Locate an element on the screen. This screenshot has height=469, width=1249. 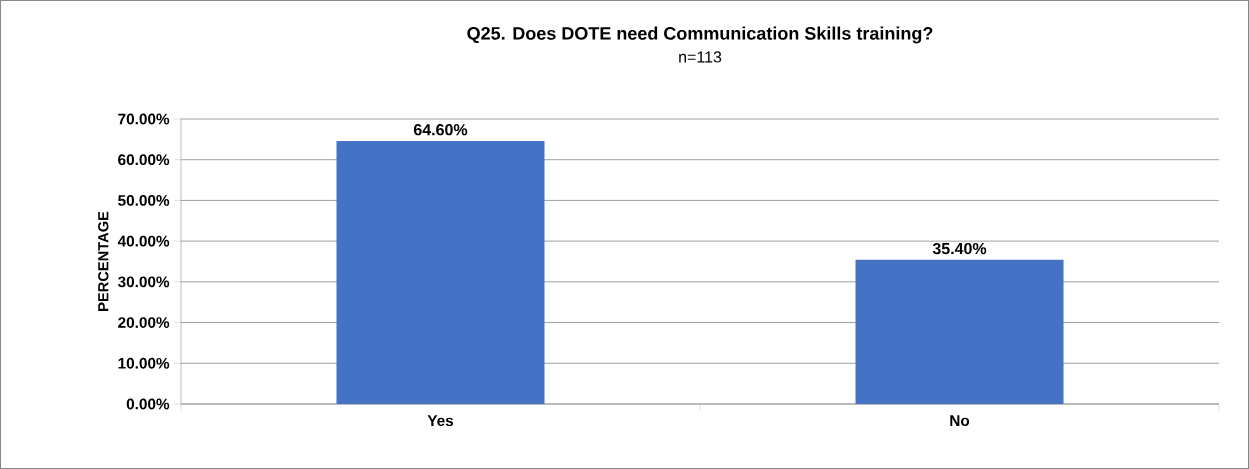
y-tick-label: 60.00% is located at coordinates (144, 160).